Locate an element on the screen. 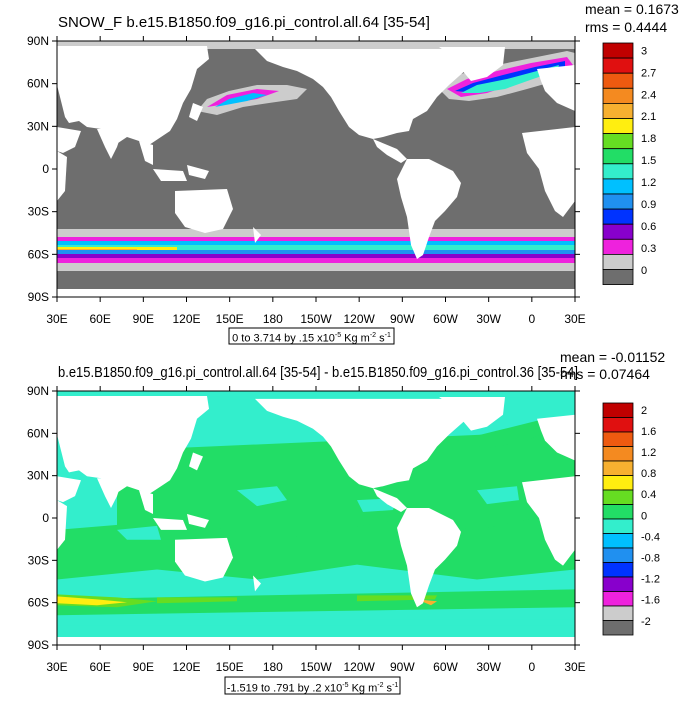  x-tick-label: 120E is located at coordinates (186, 319).